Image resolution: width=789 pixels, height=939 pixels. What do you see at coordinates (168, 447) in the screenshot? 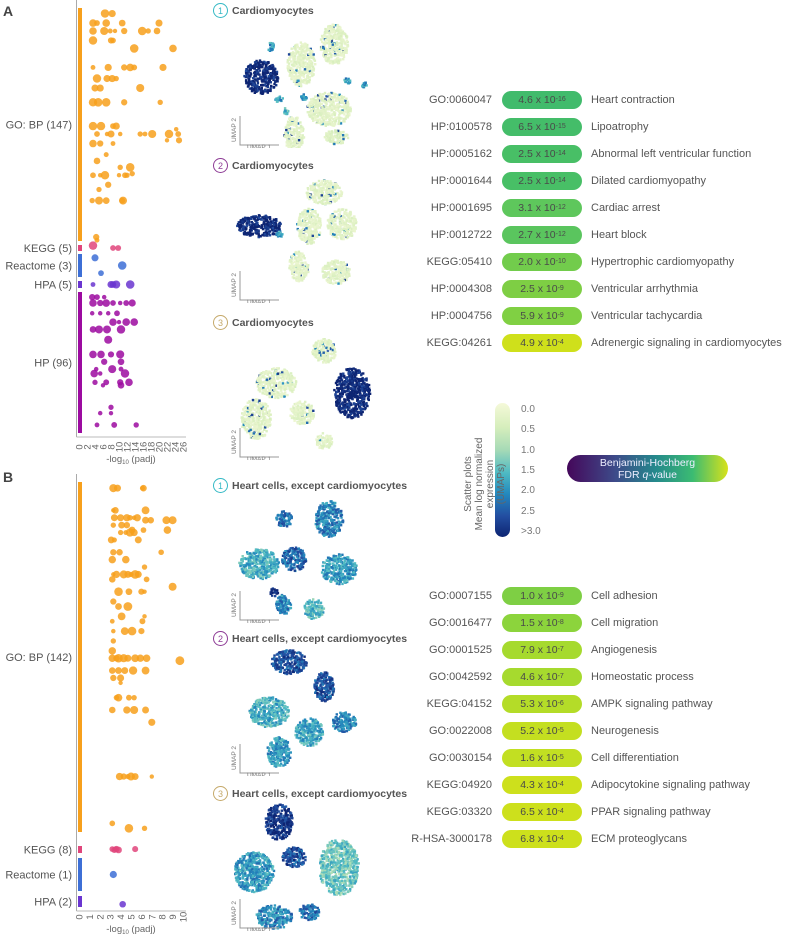
I see `x-tick-label: 22` at bounding box center [168, 447].